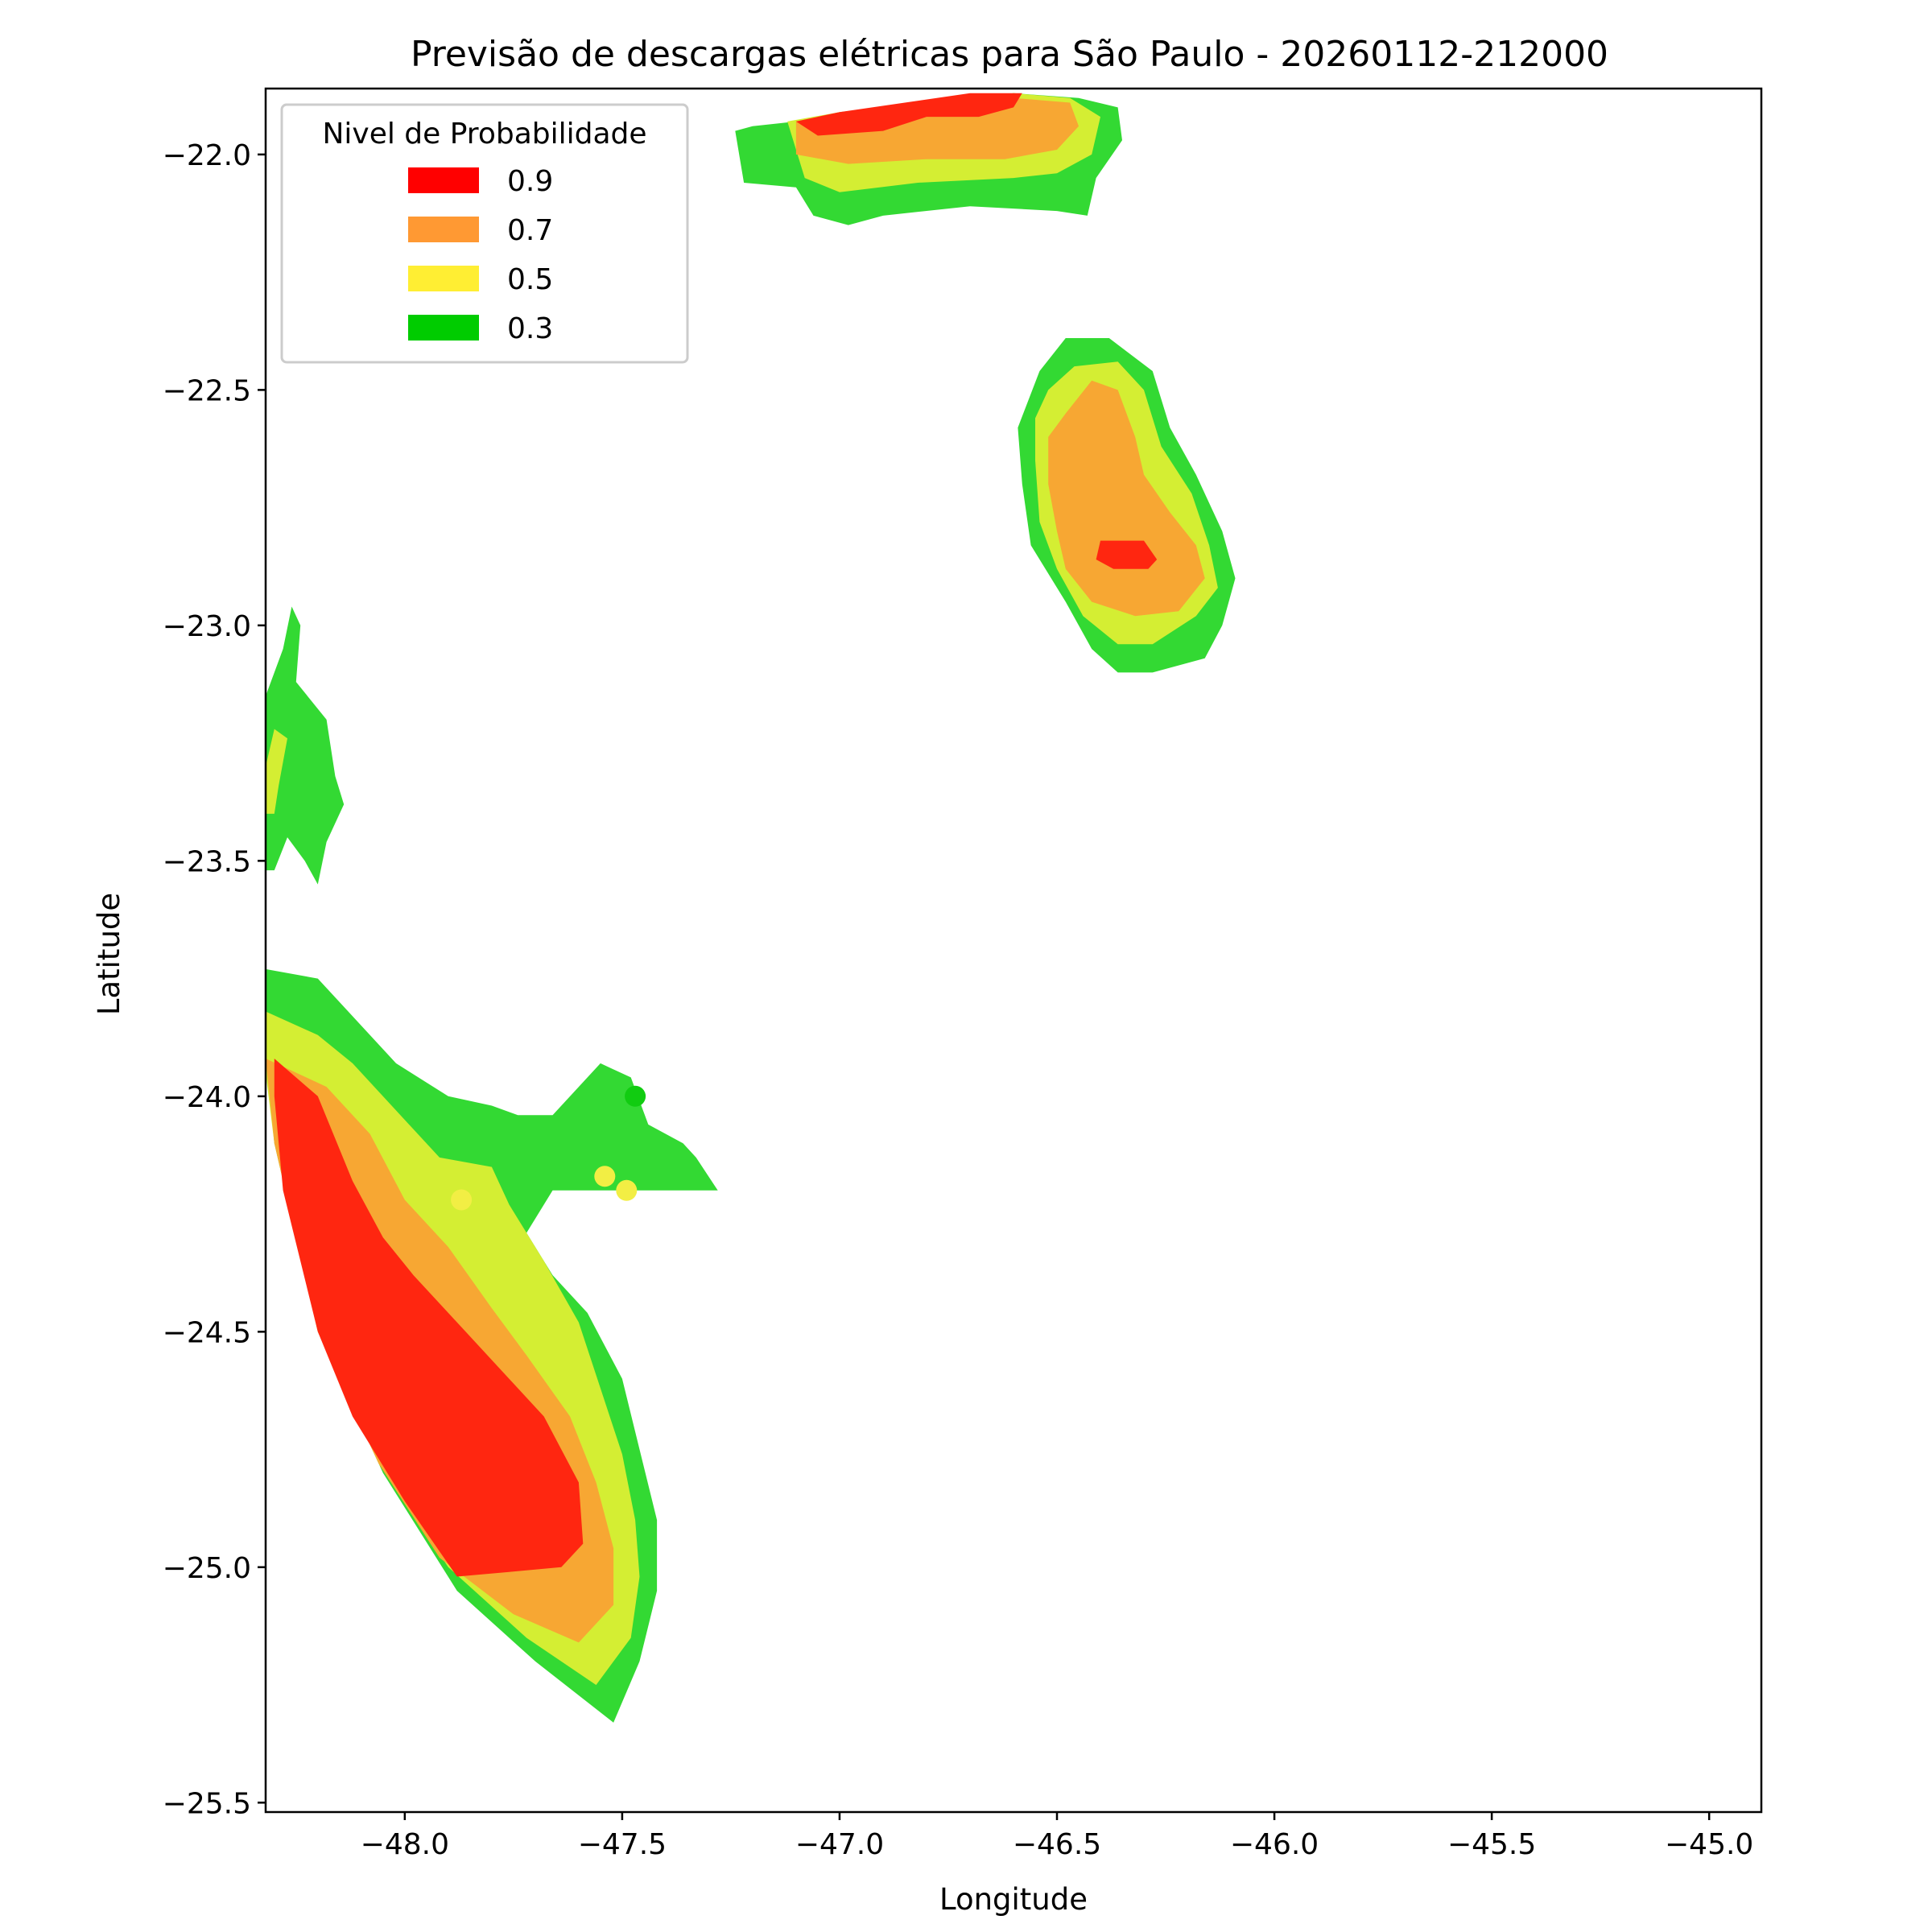 This screenshot has width=1932, height=1932. Describe the element at coordinates (1491, 1845) in the screenshot. I see `x-tick-label: −45.5` at that location.